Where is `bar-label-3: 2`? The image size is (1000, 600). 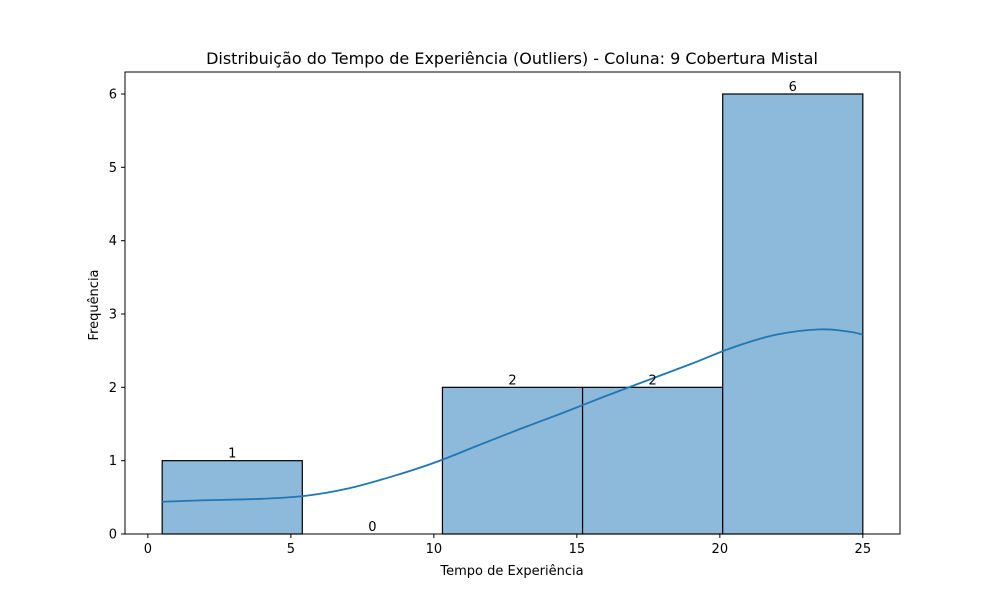 bar-label-3: 2 is located at coordinates (512, 380).